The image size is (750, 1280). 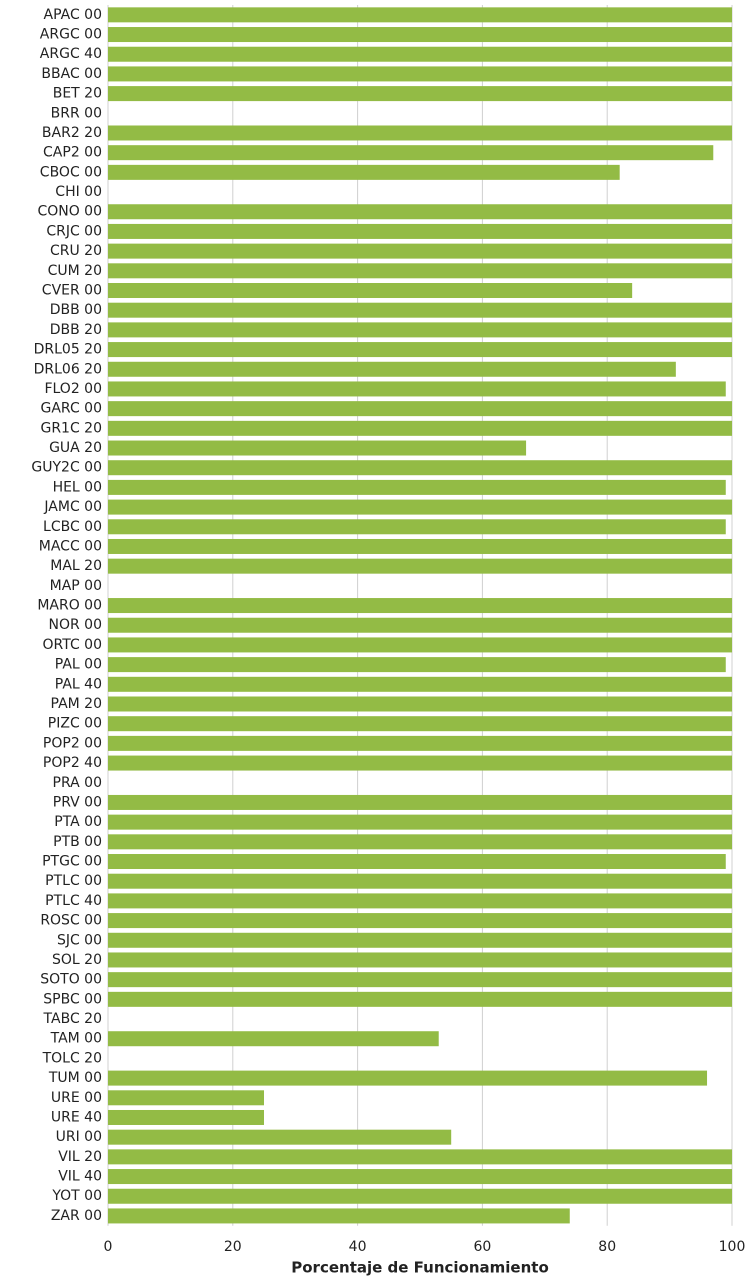 What do you see at coordinates (76, 1117) in the screenshot?
I see `y-tick-label: URE 40` at bounding box center [76, 1117].